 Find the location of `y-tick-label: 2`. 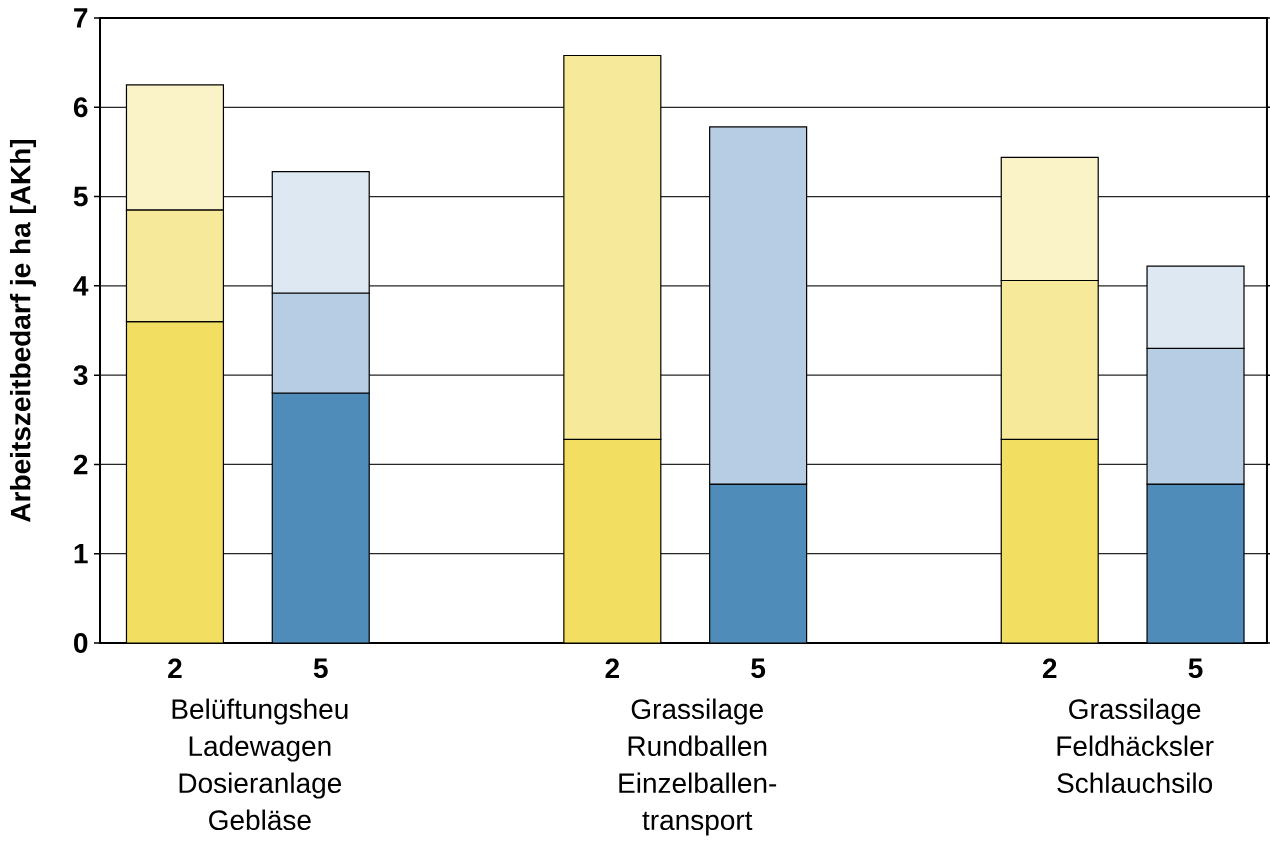

y-tick-label: 2 is located at coordinates (80, 464).